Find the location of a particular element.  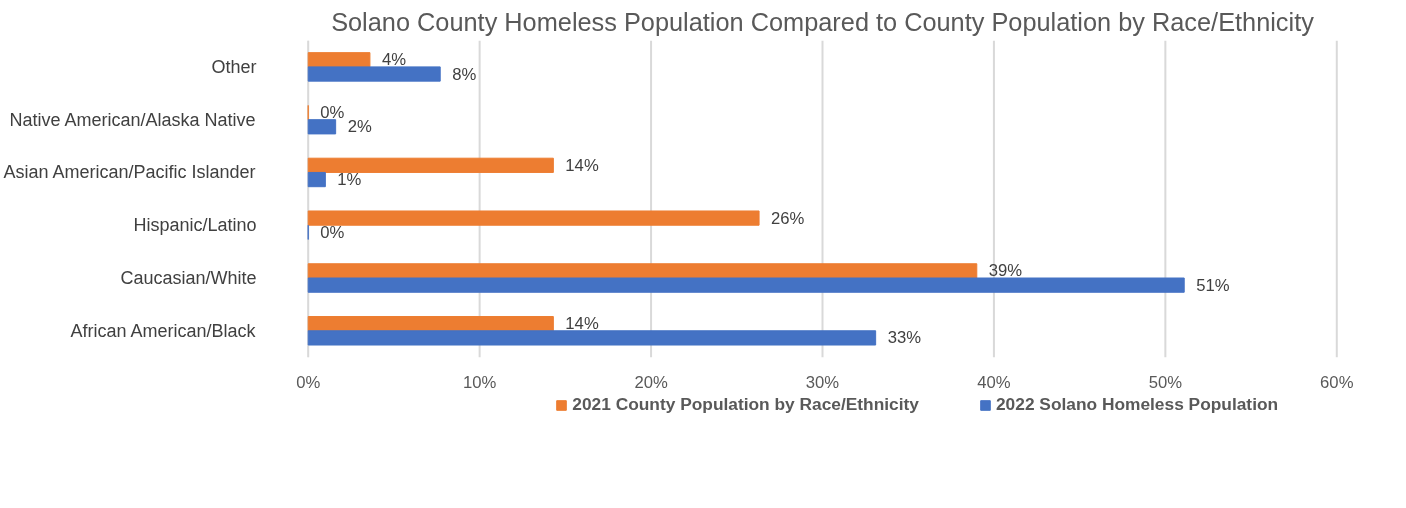

data-label: 33% is located at coordinates (904, 338).